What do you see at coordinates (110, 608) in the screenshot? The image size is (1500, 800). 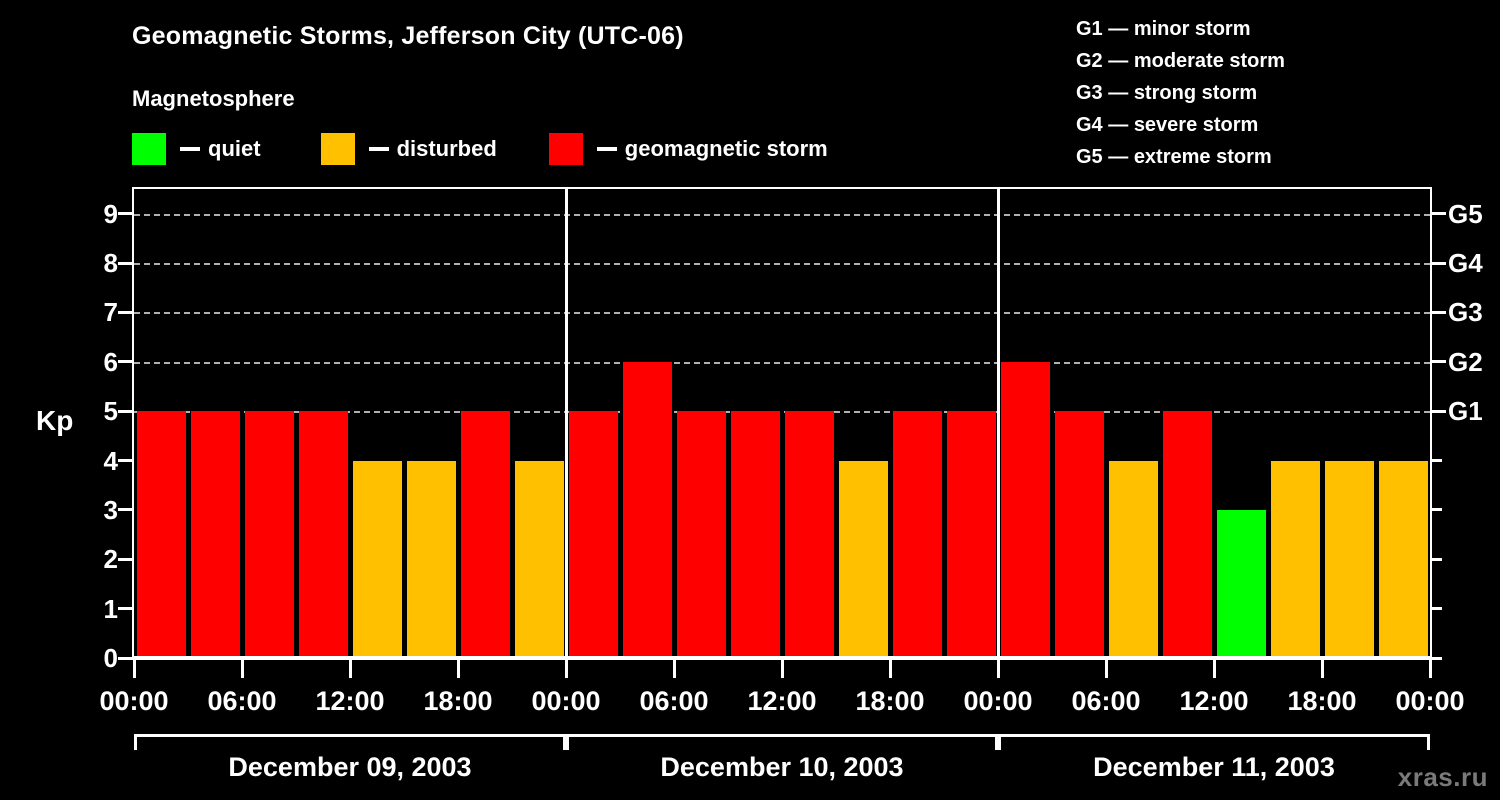 I see `y-tick-label: 1` at bounding box center [110, 608].